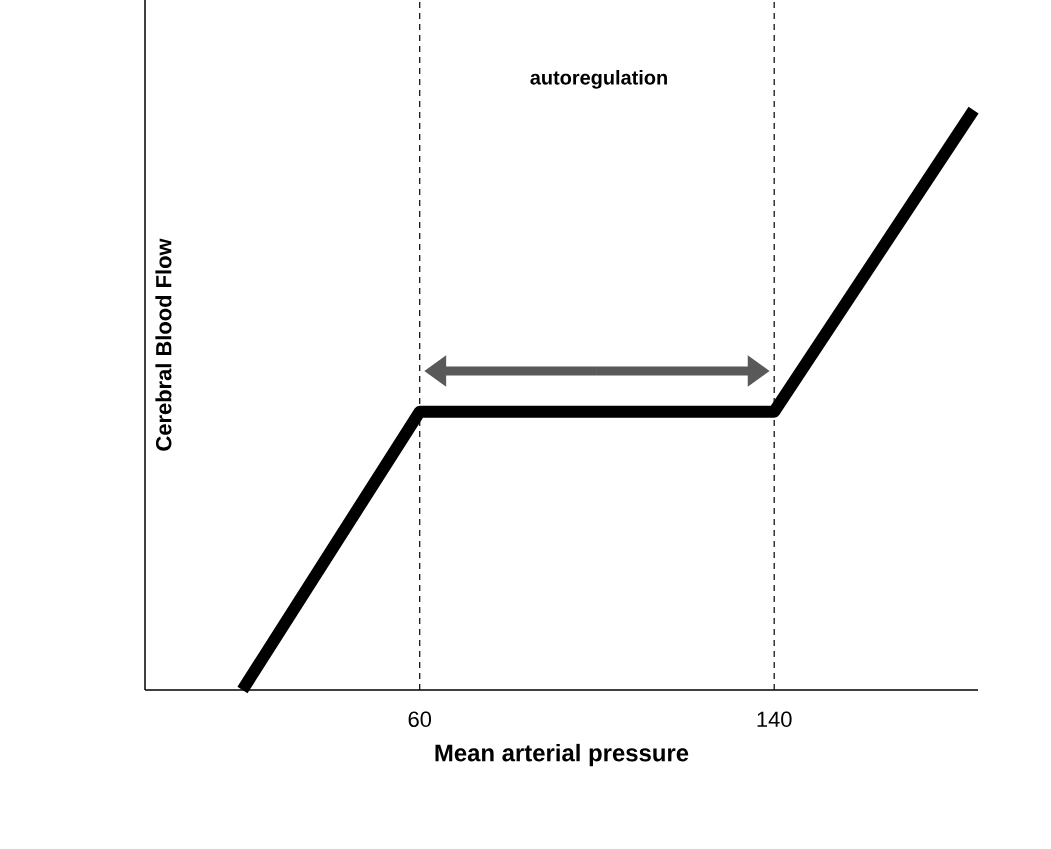  Describe the element at coordinates (598, 79) in the screenshot. I see `text: autoregulation` at that location.